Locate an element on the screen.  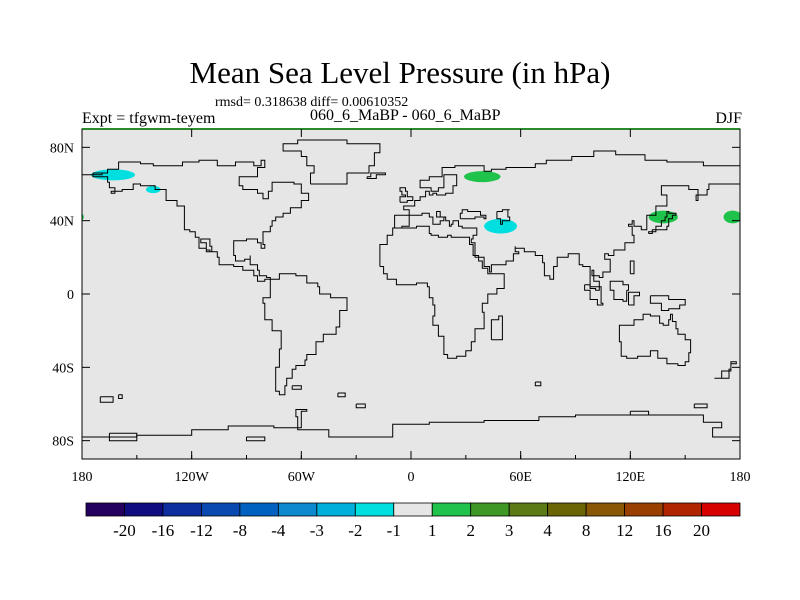
y-tick-label: 40S is located at coordinates (63, 368).